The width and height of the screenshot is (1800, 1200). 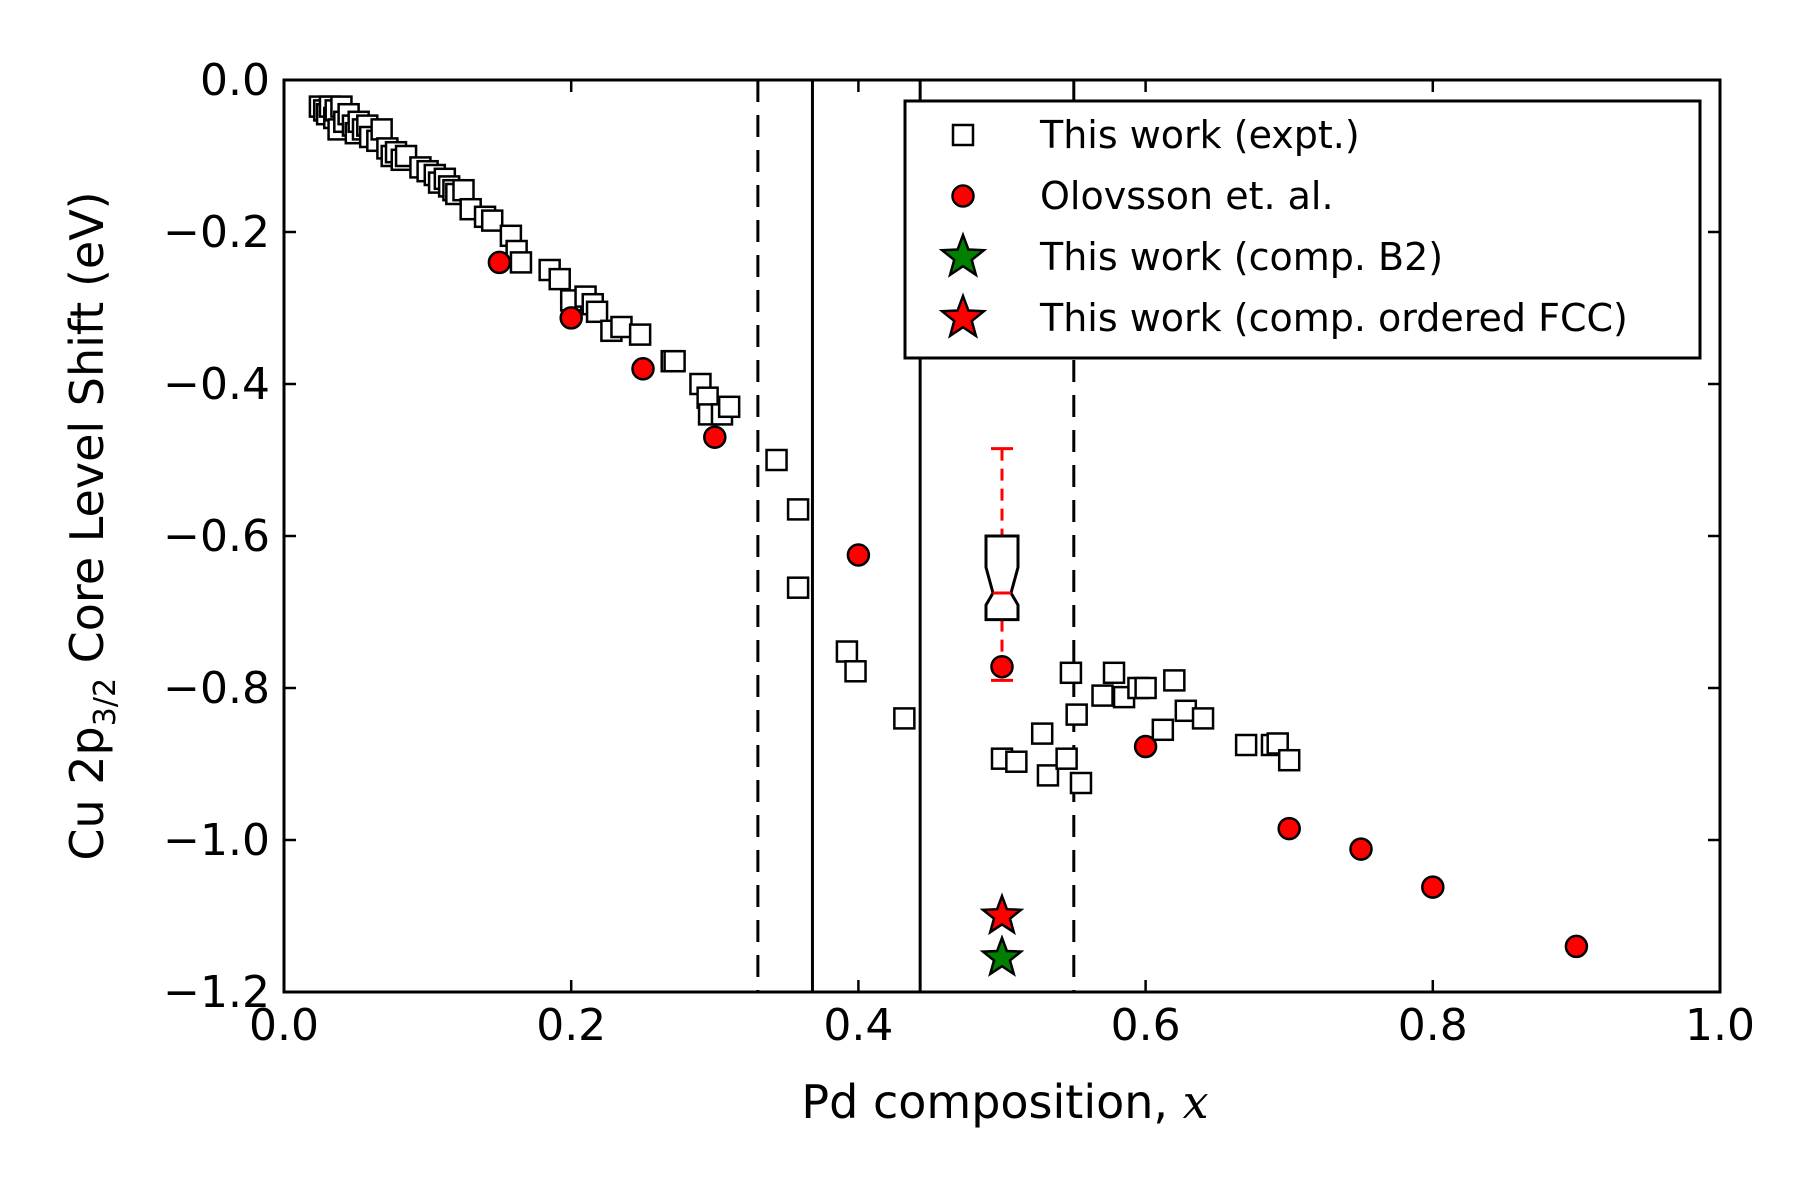 What do you see at coordinates (1720, 1025) in the screenshot?
I see `x-tick-label-5: 1.0` at bounding box center [1720, 1025].